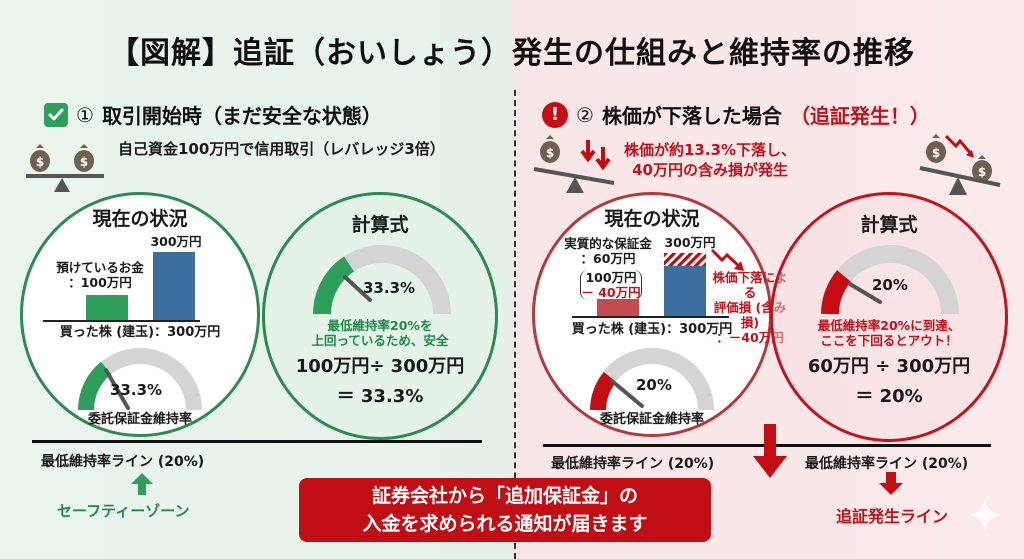  Describe the element at coordinates (960, 164) in the screenshot. I see `falling-scale-icon: $ $` at that location.